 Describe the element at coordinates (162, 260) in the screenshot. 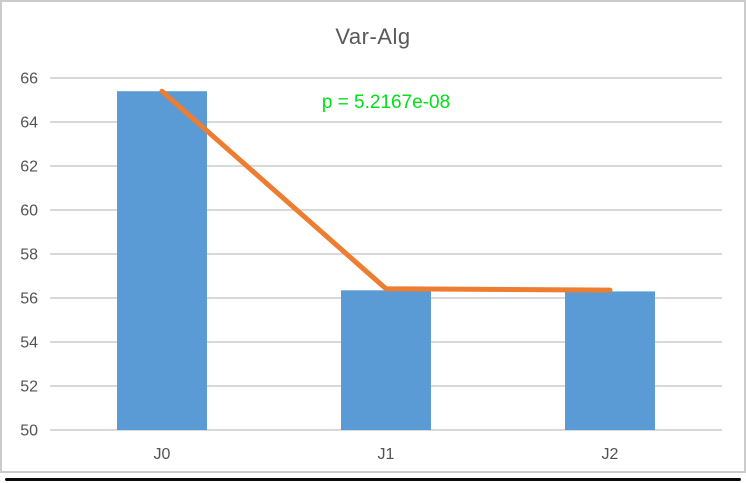

I see `bar-J0` at that location.